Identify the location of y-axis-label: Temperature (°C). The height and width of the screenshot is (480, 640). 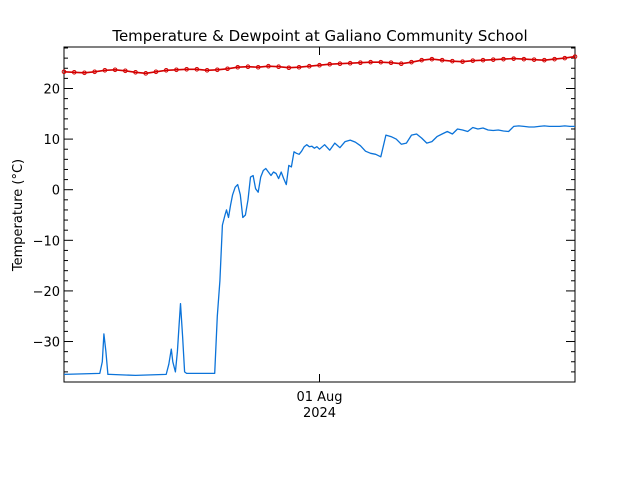
(18, 215).